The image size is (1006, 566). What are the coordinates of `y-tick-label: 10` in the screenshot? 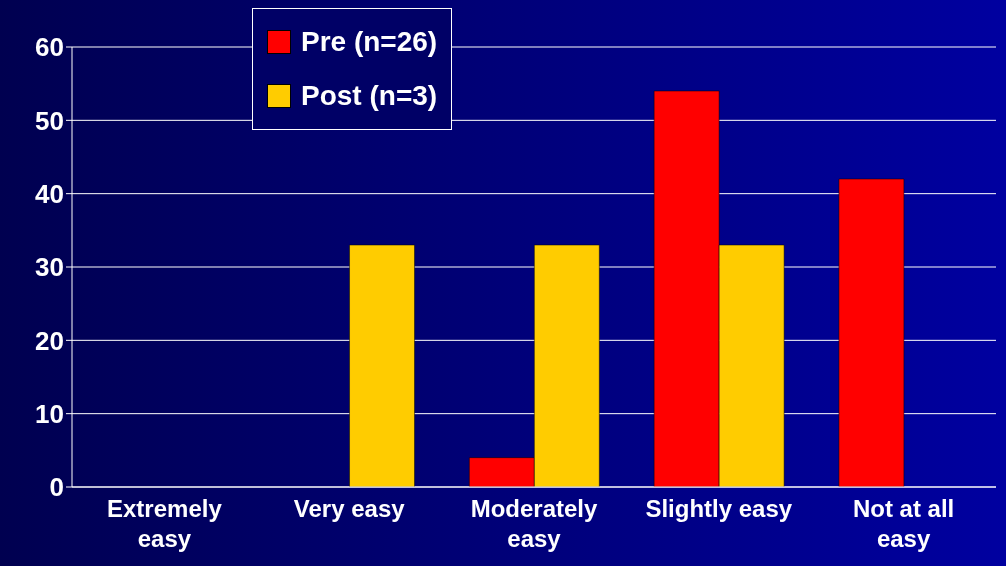 It's located at (49, 413).